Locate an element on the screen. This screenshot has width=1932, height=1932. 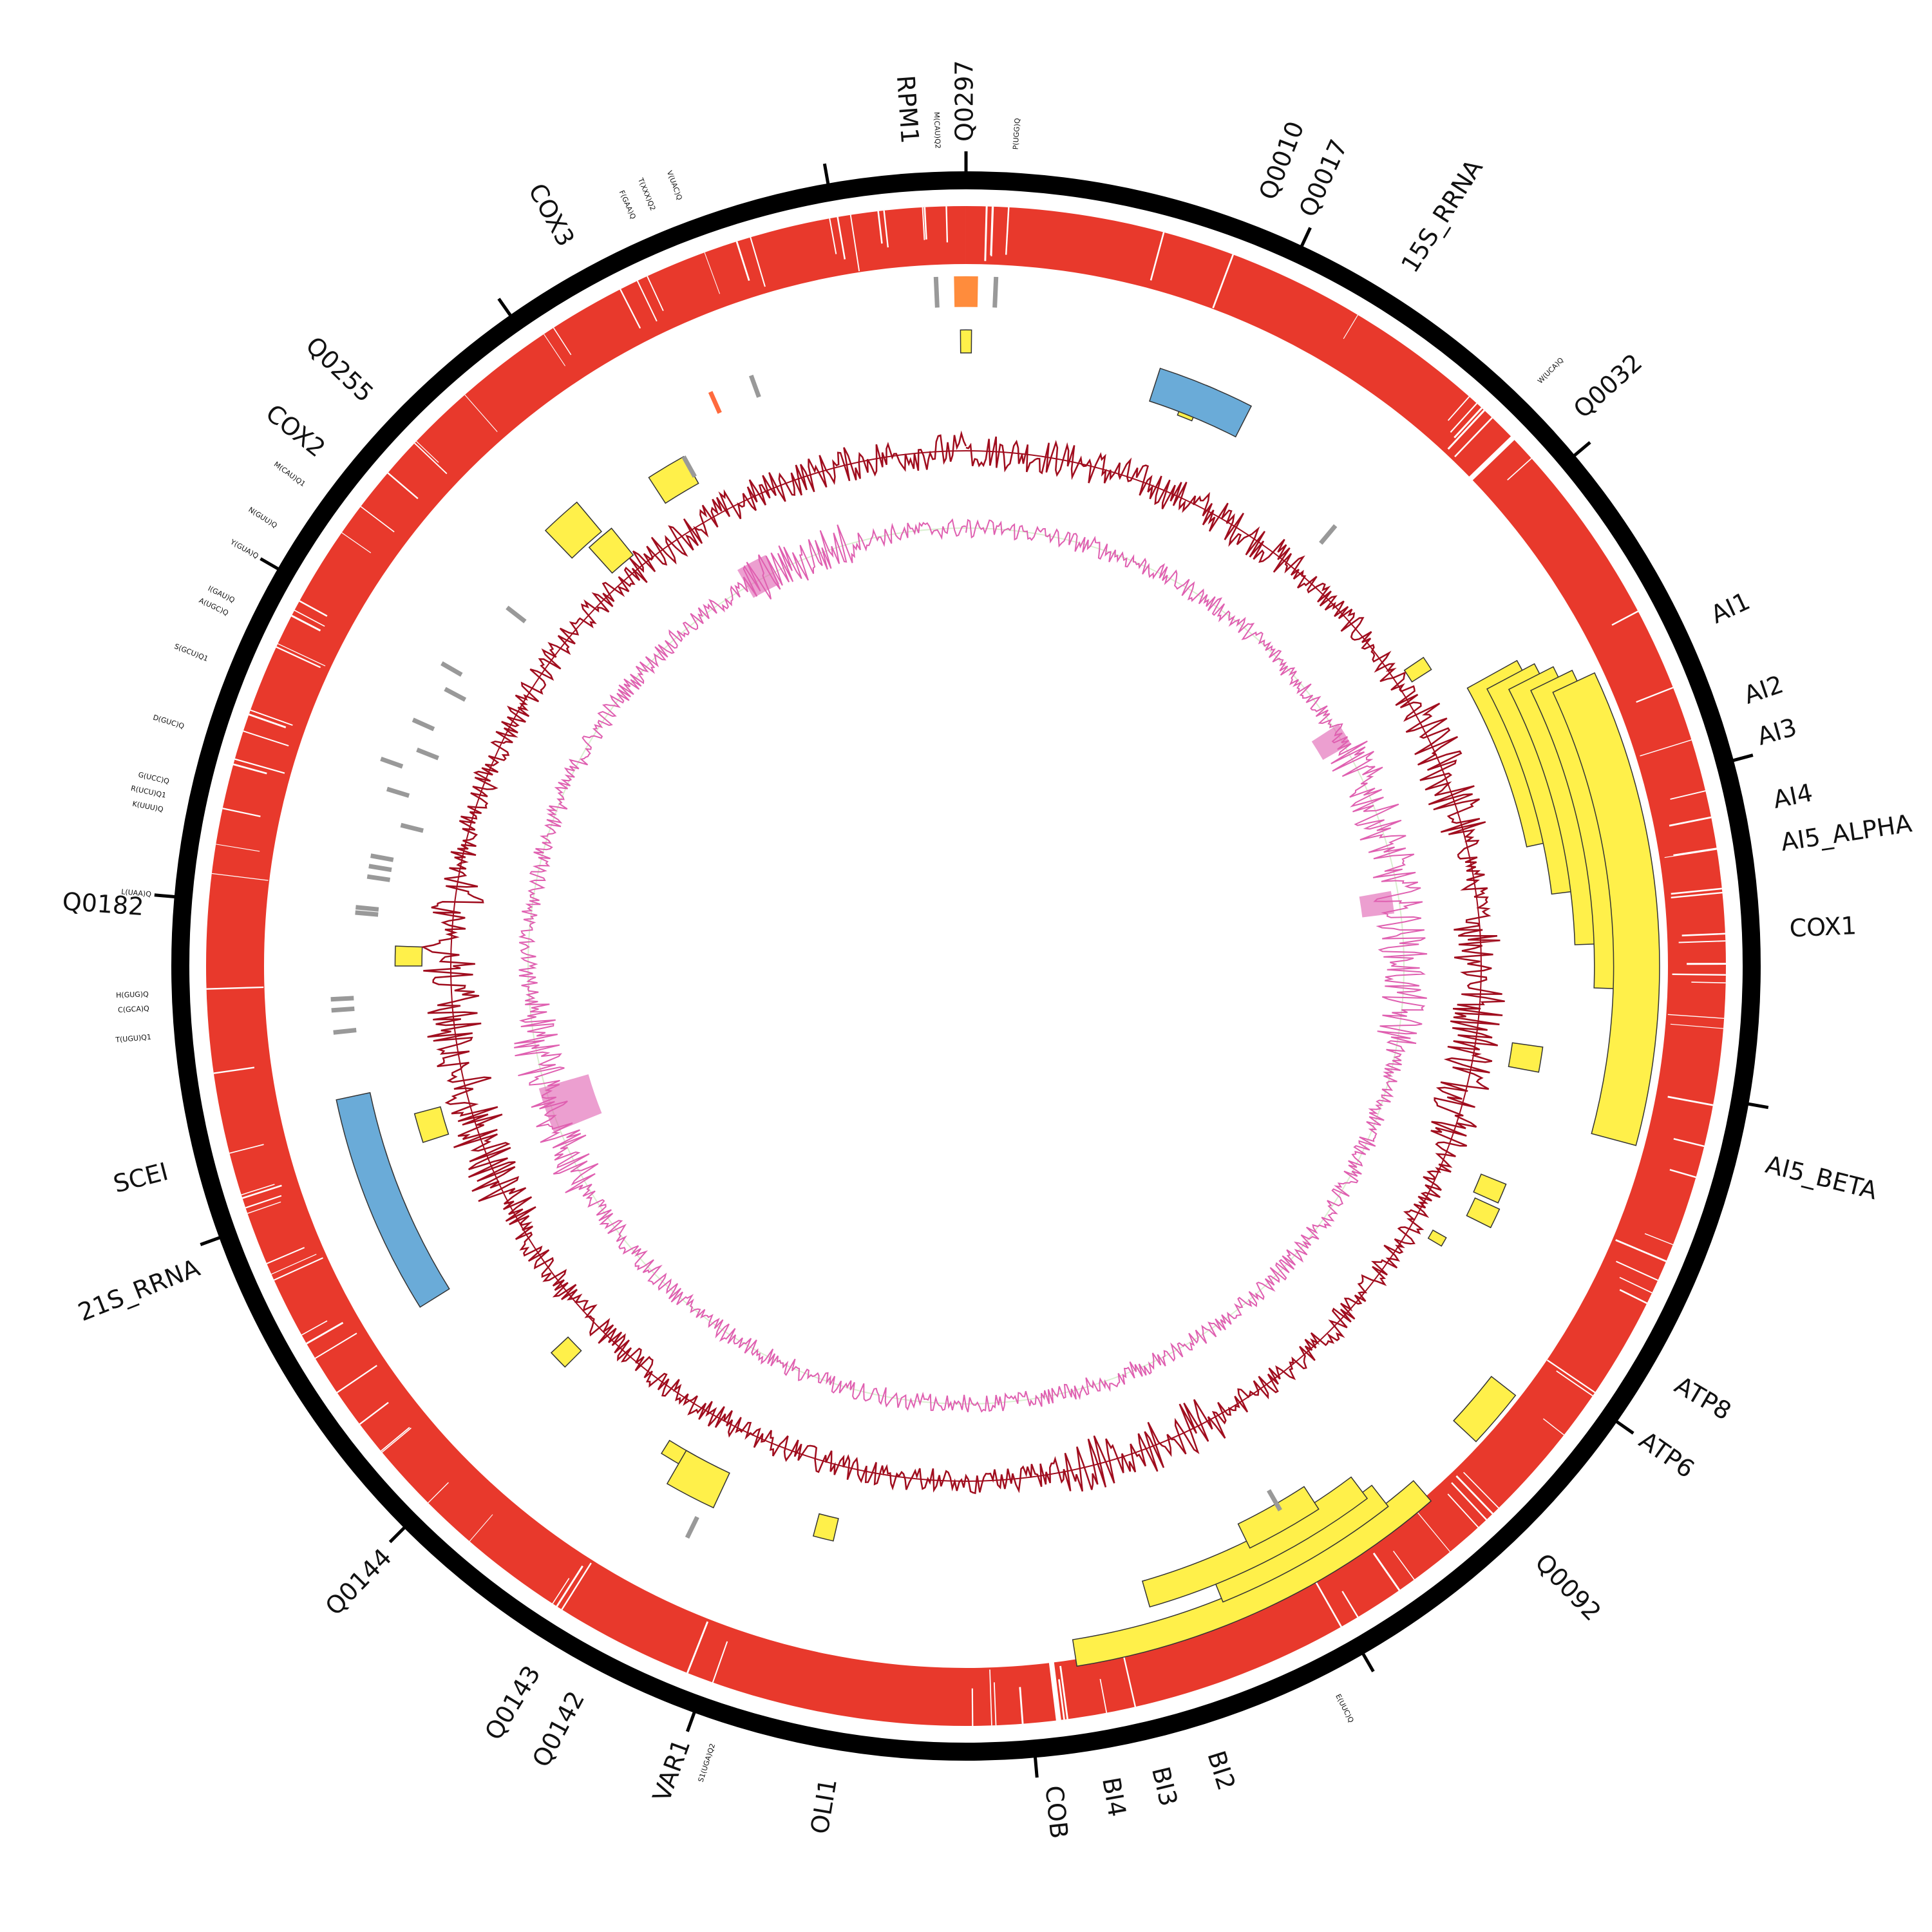
gene-label: Q0010 is located at coordinates (1281, 160).